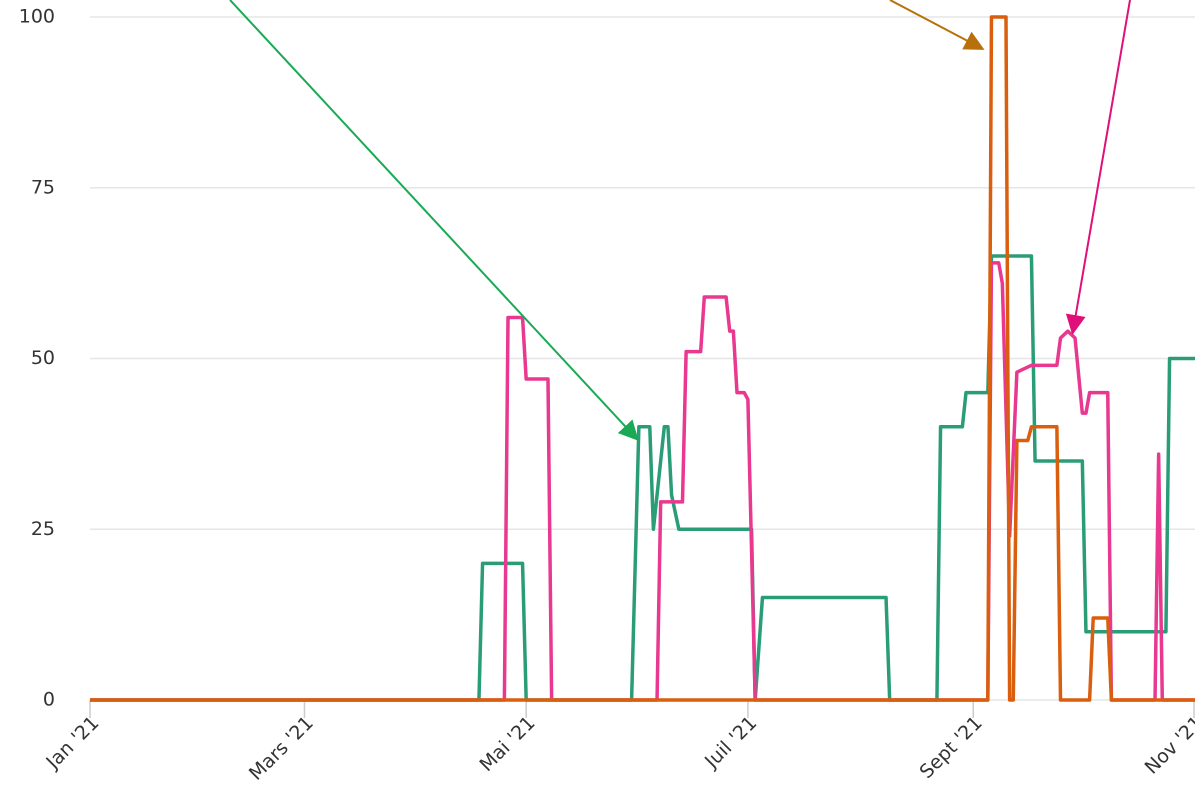 The width and height of the screenshot is (1195, 803). I want to click on x-tick-label: Nov '21, so click(1168, 745).